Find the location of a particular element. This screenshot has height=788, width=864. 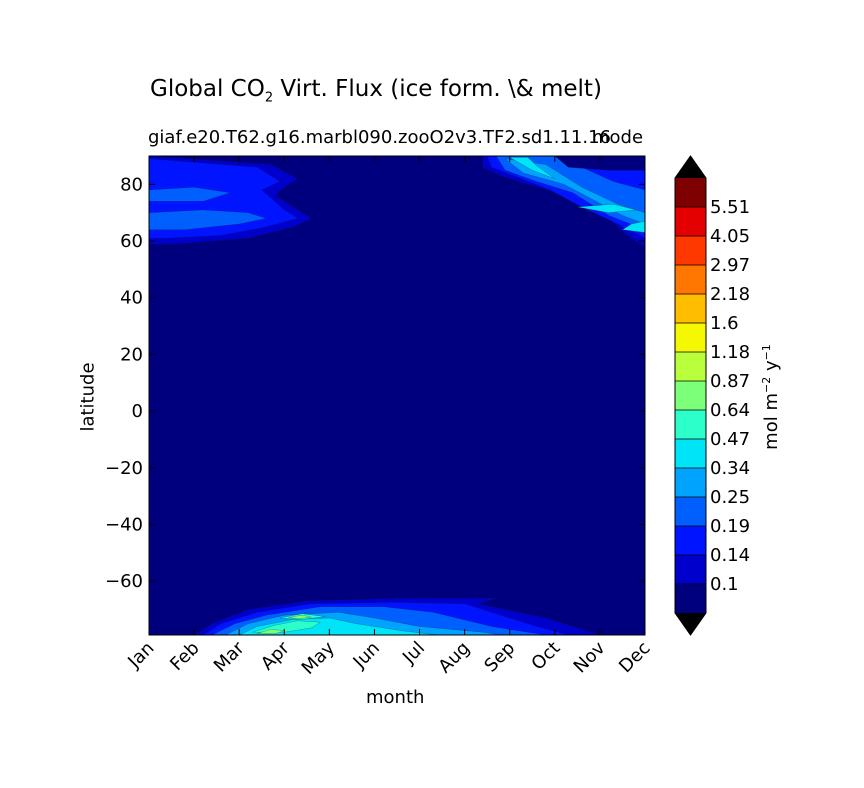

x-tick-label: Apr is located at coordinates (275, 655).